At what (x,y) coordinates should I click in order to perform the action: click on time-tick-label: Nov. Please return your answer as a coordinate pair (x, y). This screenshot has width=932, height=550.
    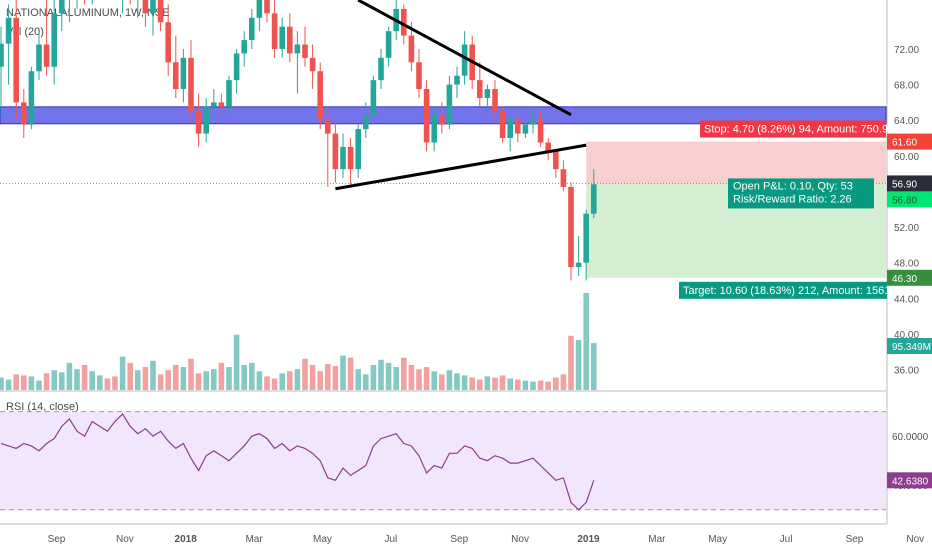
    Looking at the image, I should click on (915, 539).